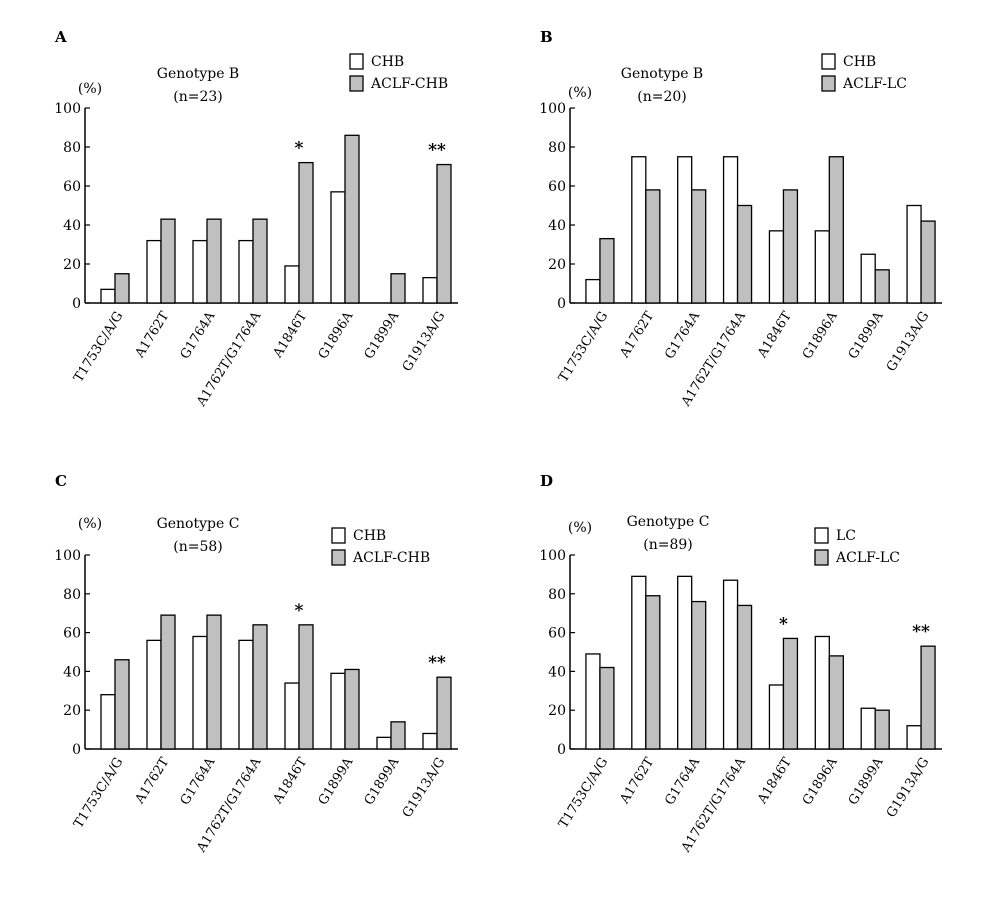 The width and height of the screenshot is (1000, 900). I want to click on chart-subtitle: (n=89), so click(668, 545).